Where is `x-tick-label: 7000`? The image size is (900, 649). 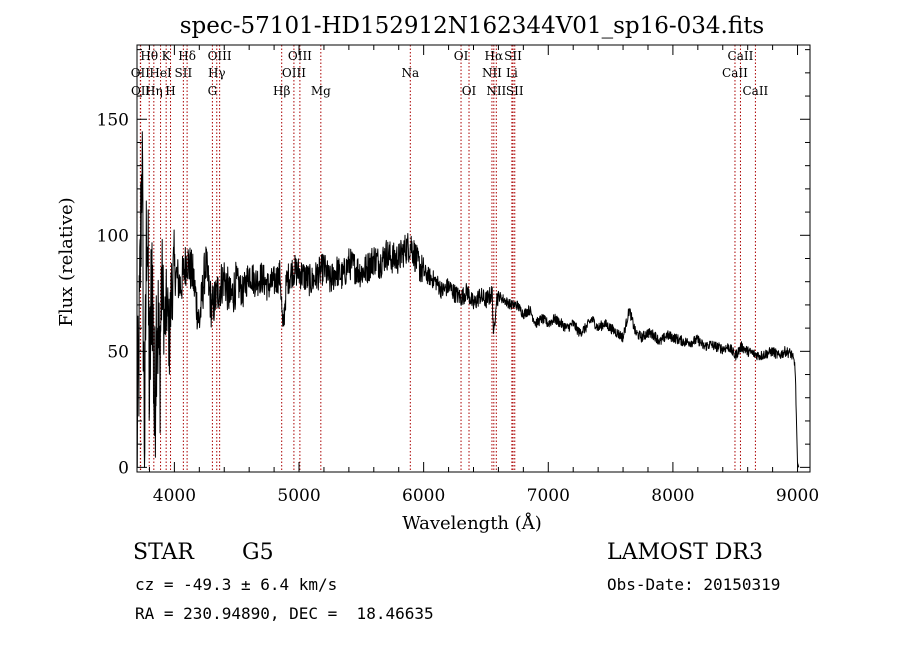 x-tick-label: 7000 is located at coordinates (548, 496).